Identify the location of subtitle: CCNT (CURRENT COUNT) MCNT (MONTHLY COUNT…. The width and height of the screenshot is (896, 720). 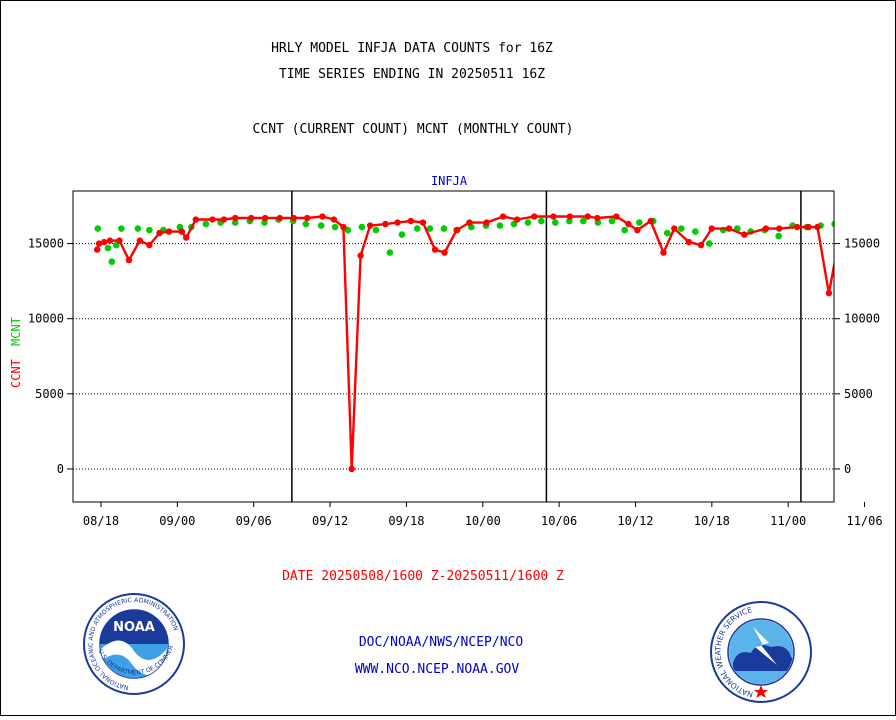
(413, 129).